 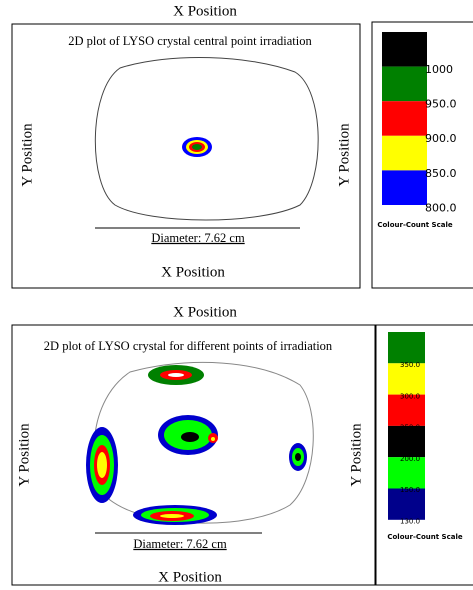 I want to click on crystal-outline, so click(x=206, y=139).